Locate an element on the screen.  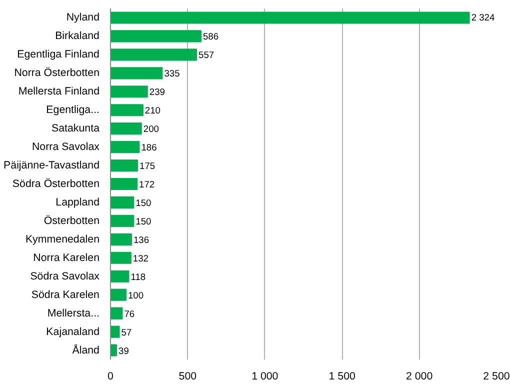
data-label: 175 is located at coordinates (148, 166).